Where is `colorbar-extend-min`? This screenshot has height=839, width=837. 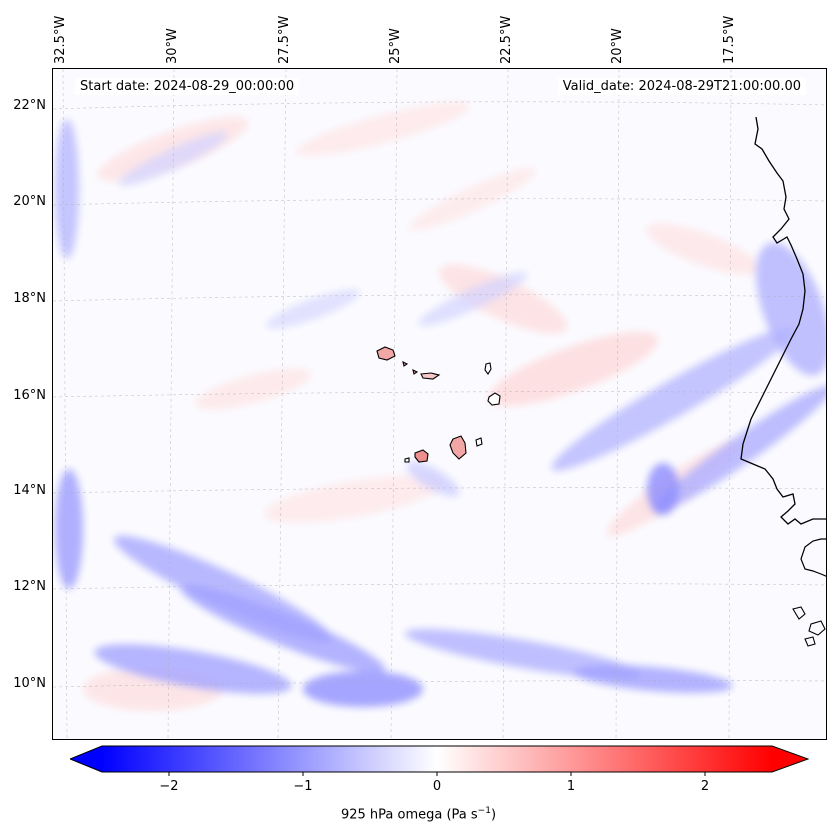 colorbar-extend-min is located at coordinates (86, 759).